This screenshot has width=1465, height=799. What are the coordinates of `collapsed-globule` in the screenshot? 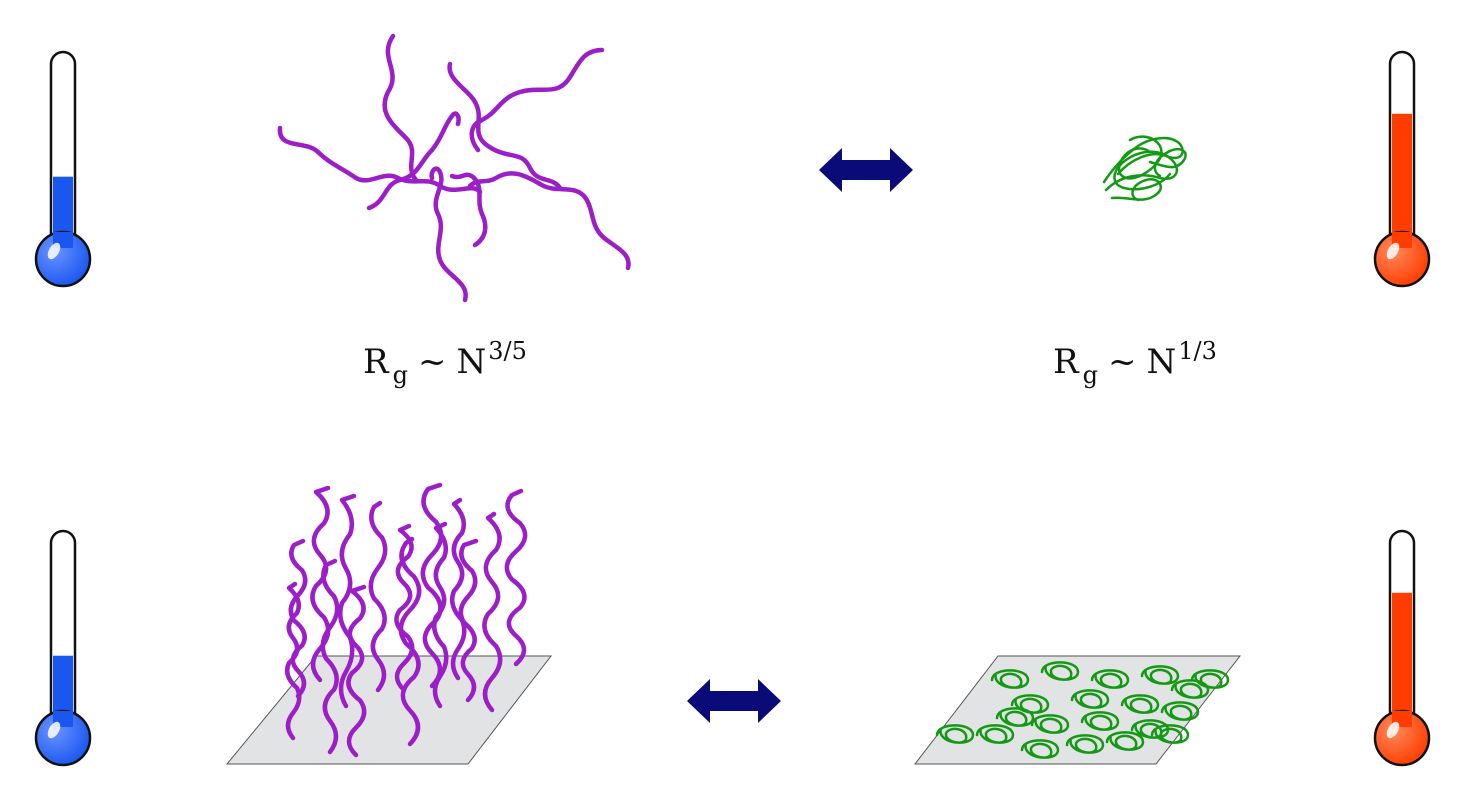 It's located at (1144, 168).